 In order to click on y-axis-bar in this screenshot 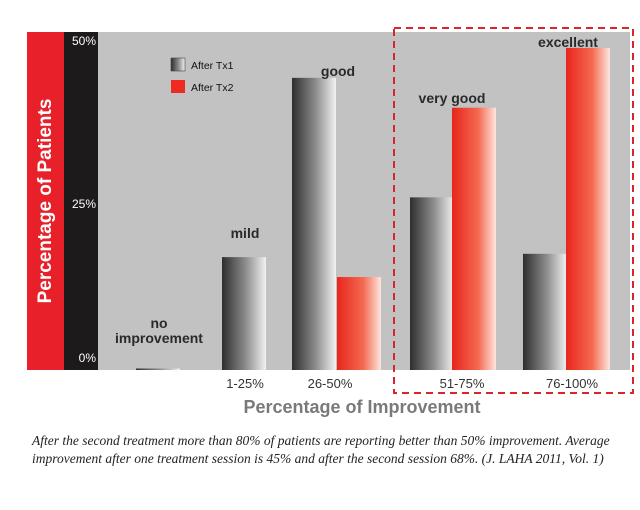, I will do `click(81, 201)`.